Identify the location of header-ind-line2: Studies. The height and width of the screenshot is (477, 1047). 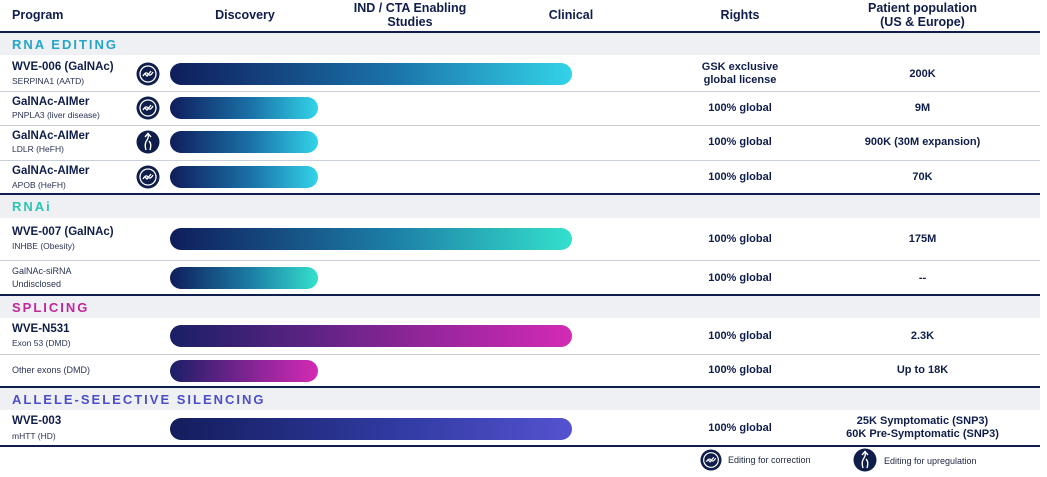
(410, 22).